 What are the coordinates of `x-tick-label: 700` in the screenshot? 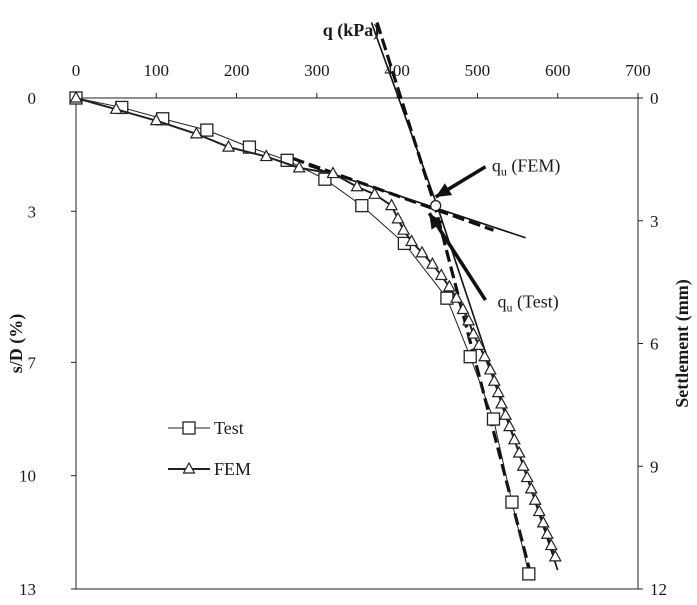 It's located at (638, 70).